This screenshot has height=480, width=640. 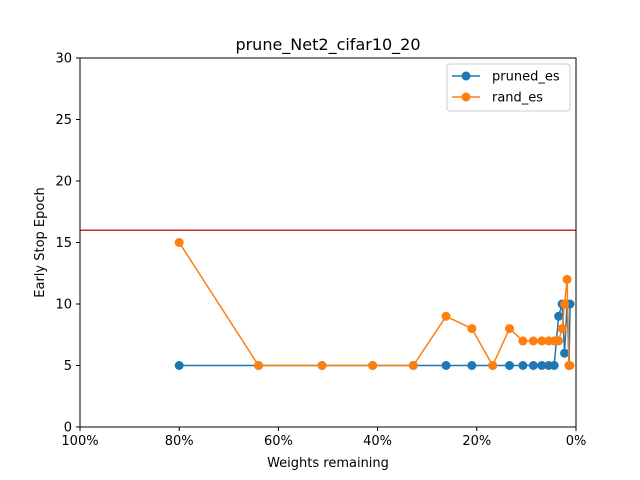 I want to click on y-axis-title: Early Stop Epoch, so click(x=40, y=242).